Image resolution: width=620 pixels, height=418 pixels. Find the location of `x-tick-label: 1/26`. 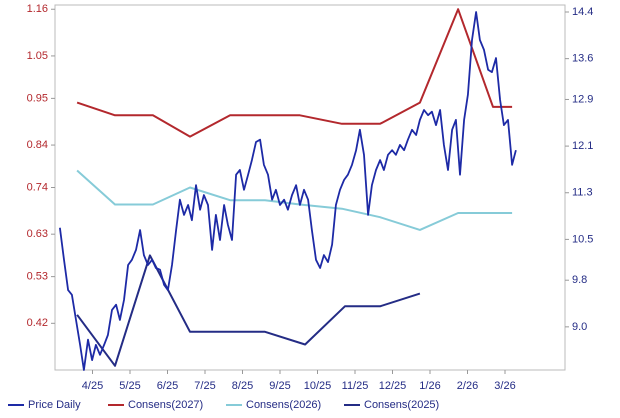

x-tick-label: 1/26 is located at coordinates (429, 386).